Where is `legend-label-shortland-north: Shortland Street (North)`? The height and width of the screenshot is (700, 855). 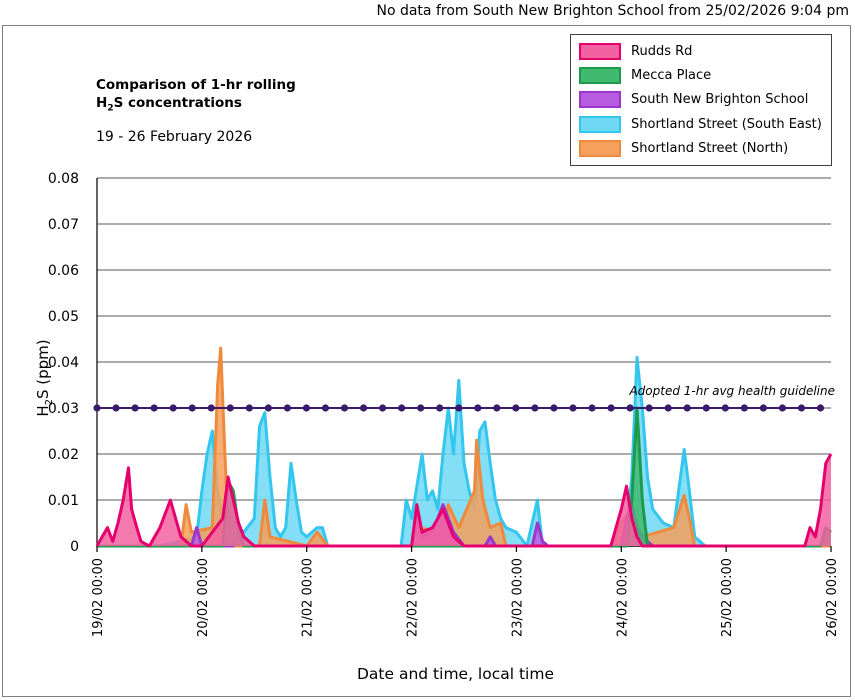 legend-label-shortland-north: Shortland Street (North) is located at coordinates (710, 149).